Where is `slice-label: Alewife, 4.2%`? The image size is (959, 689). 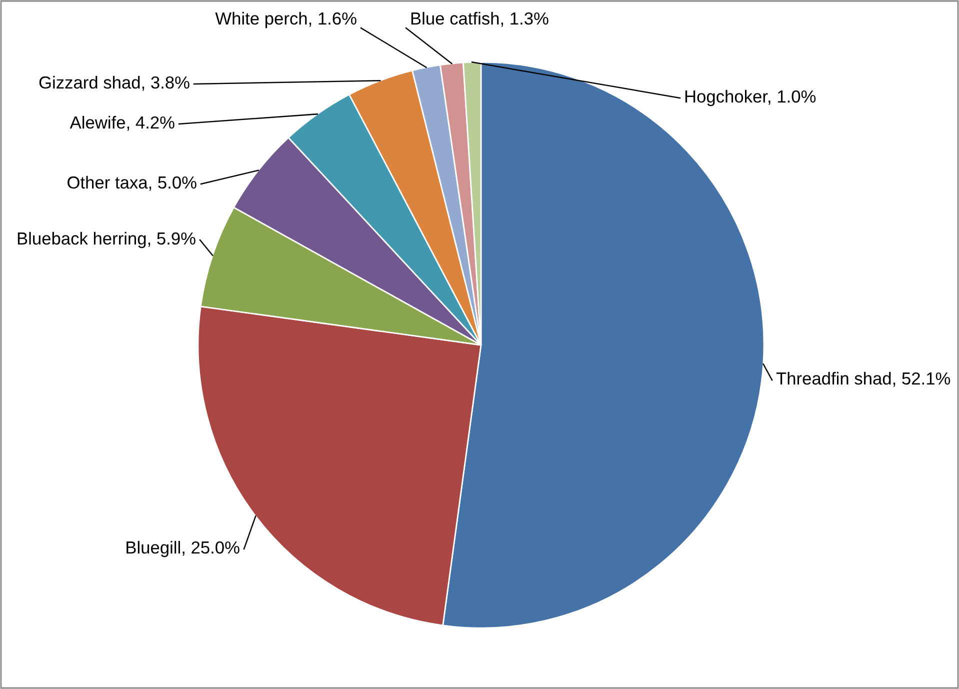
slice-label: Alewife, 4.2% is located at coordinates (122, 123).